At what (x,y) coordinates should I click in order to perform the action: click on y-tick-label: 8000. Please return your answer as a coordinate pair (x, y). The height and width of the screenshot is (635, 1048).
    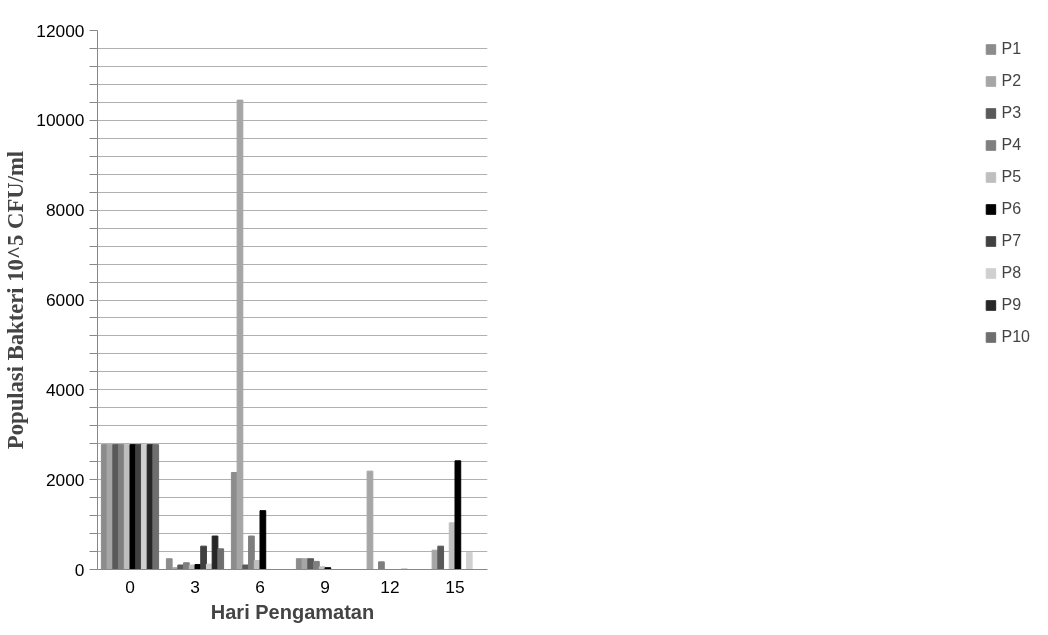
    Looking at the image, I should click on (65, 210).